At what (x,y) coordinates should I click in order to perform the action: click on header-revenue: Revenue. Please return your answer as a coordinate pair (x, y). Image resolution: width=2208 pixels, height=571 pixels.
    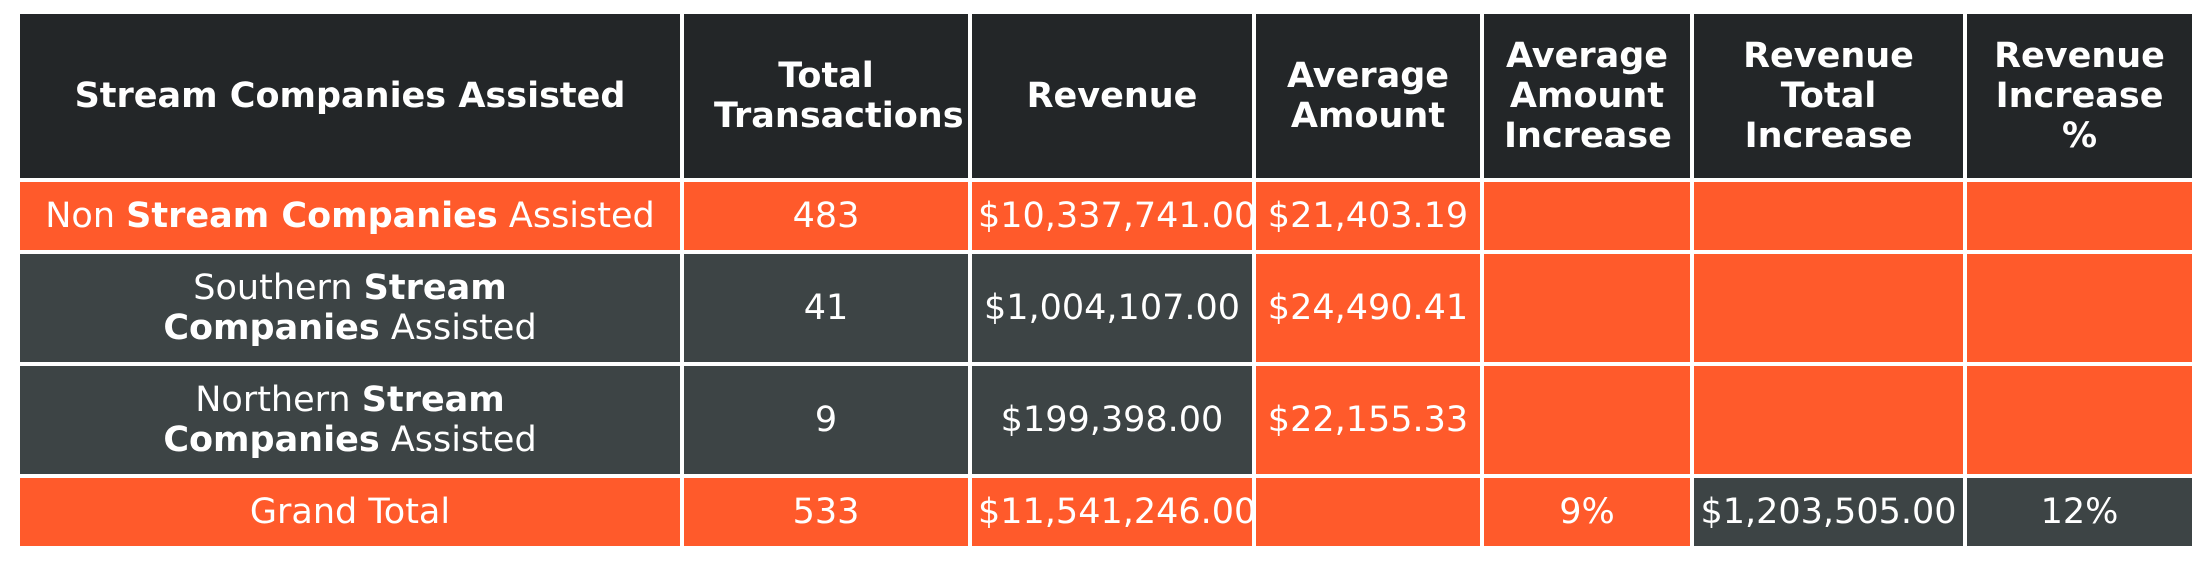
    Looking at the image, I should click on (1112, 96).